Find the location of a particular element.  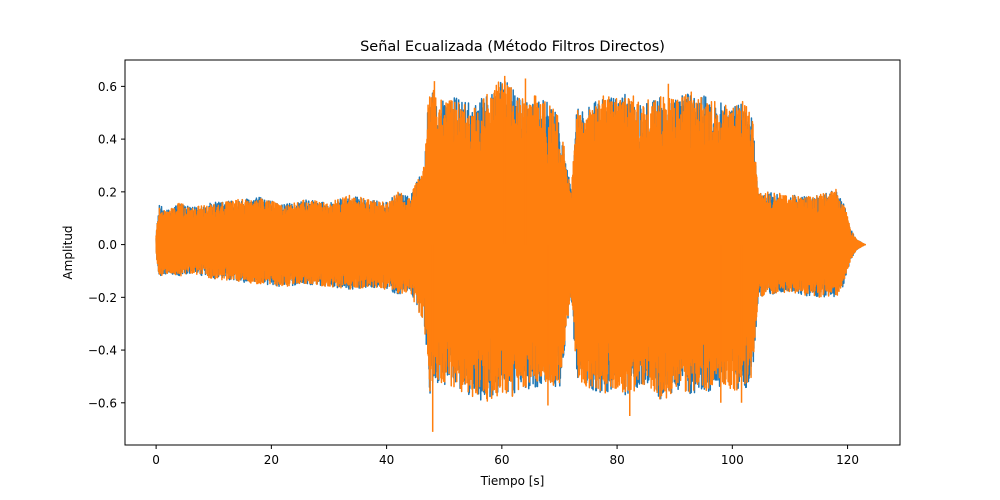

x-tick-label: 20 is located at coordinates (271, 460).